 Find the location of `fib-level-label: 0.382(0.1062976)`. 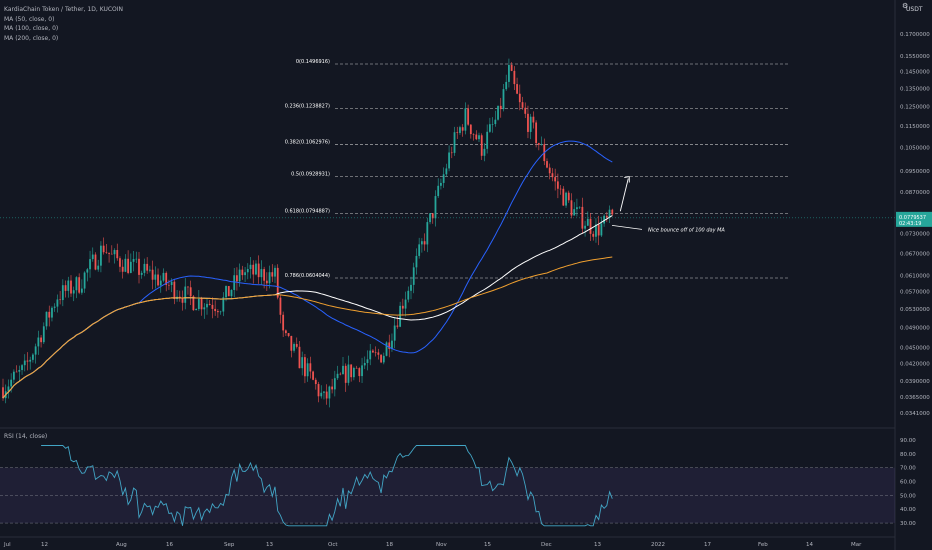

fib-level-label: 0.382(0.1062976) is located at coordinates (307, 143).